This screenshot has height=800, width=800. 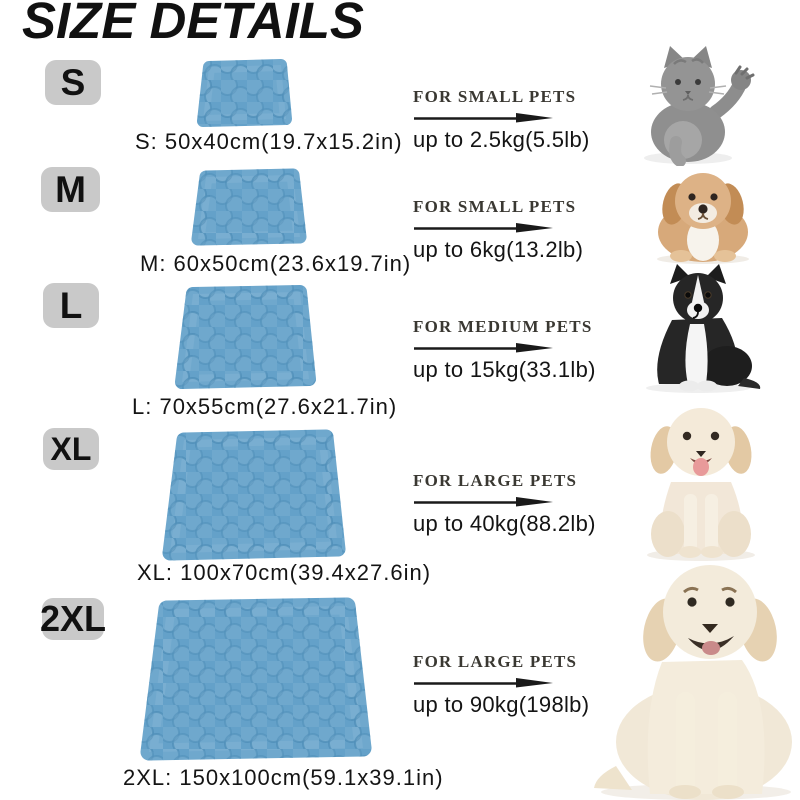 What do you see at coordinates (193, 24) in the screenshot?
I see `page-title: SIZE DETAILS` at bounding box center [193, 24].